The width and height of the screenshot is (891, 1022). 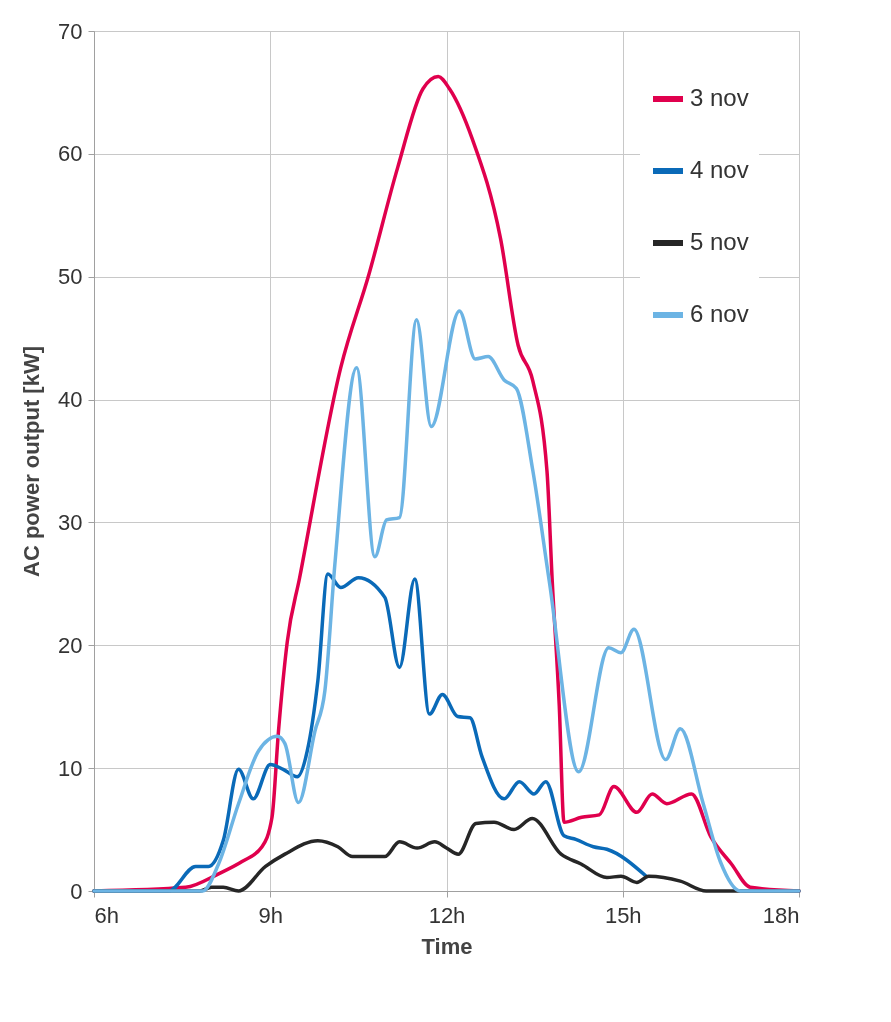 I want to click on x-tick-label: 15h, so click(x=623, y=915).